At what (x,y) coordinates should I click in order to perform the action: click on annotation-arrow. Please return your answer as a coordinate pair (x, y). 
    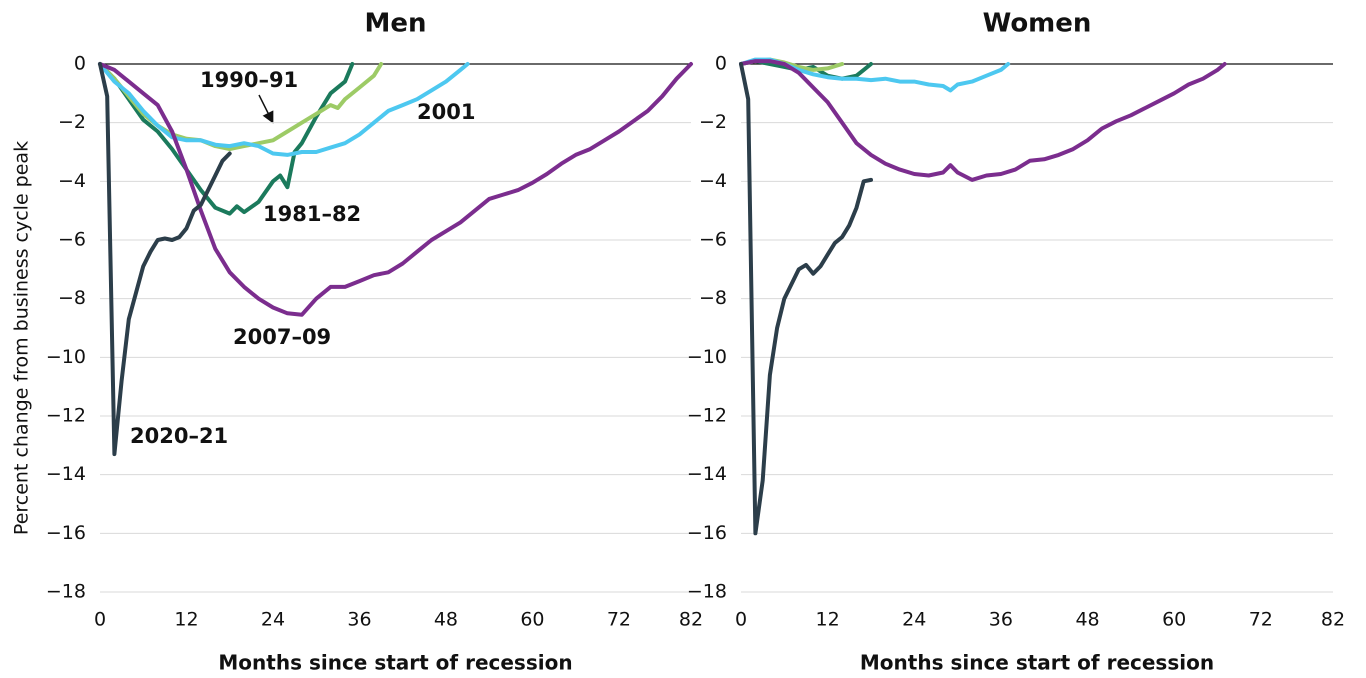
    Looking at the image, I should click on (266, 109).